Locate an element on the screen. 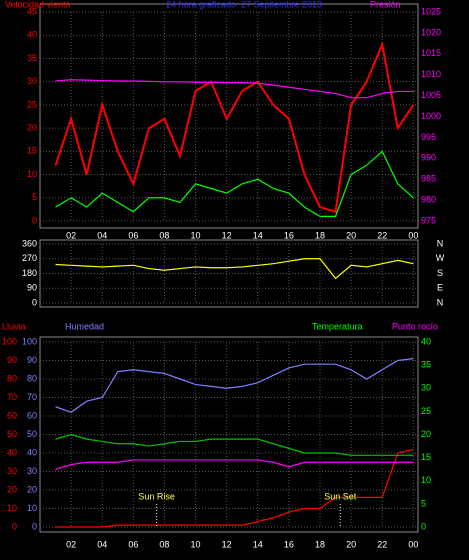  y2-tick-label: 1015 is located at coordinates (431, 53).